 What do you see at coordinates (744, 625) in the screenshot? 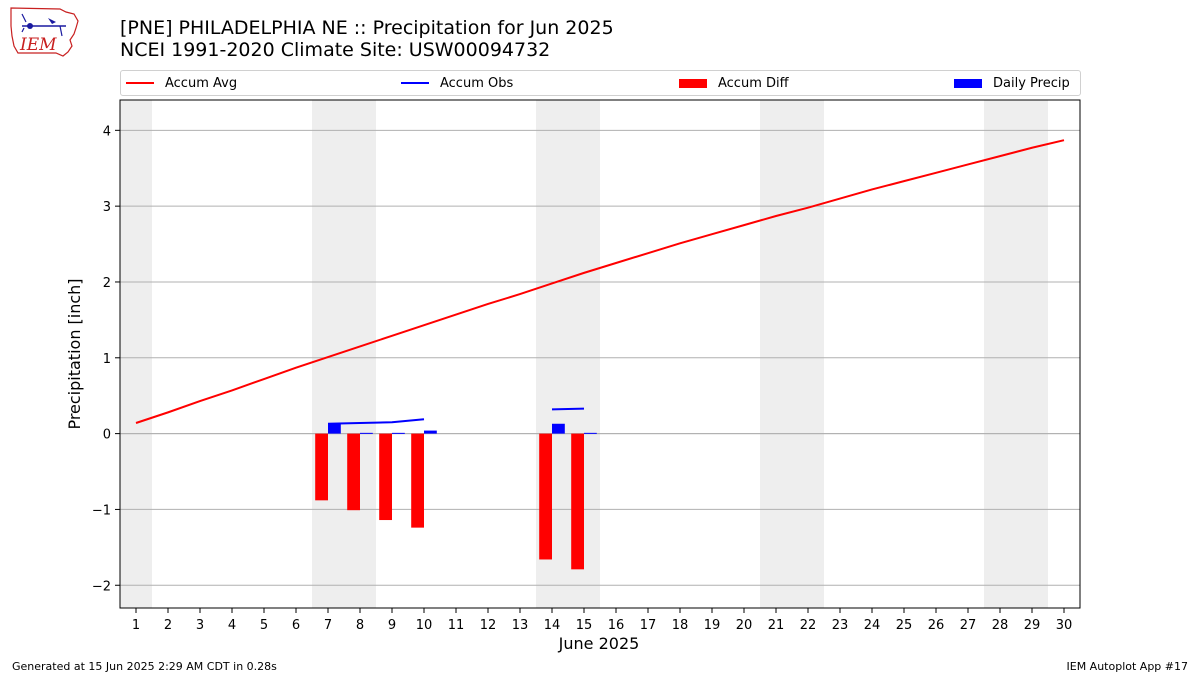
I see `x-tick-label: 20` at bounding box center [744, 625].